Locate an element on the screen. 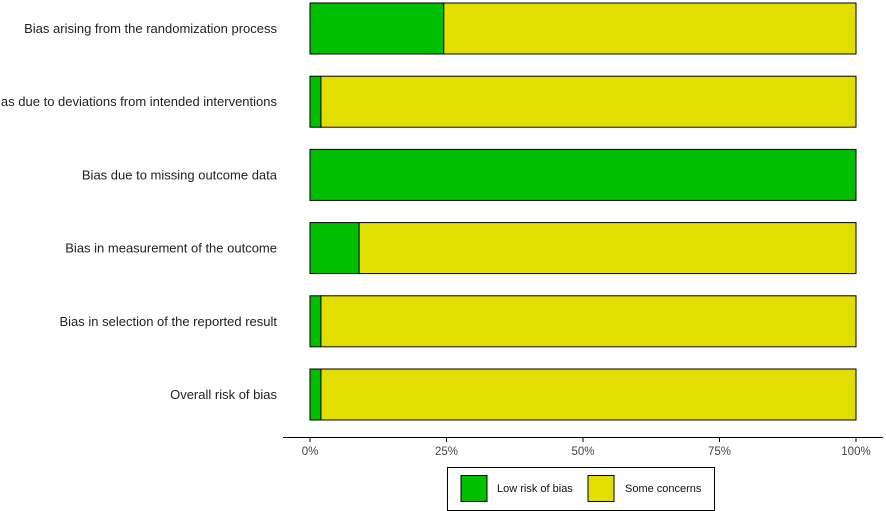 Image resolution: width=886 pixels, height=511 pixels. x-axis: 0% 25% 50% 75% 100% is located at coordinates (583, 447).